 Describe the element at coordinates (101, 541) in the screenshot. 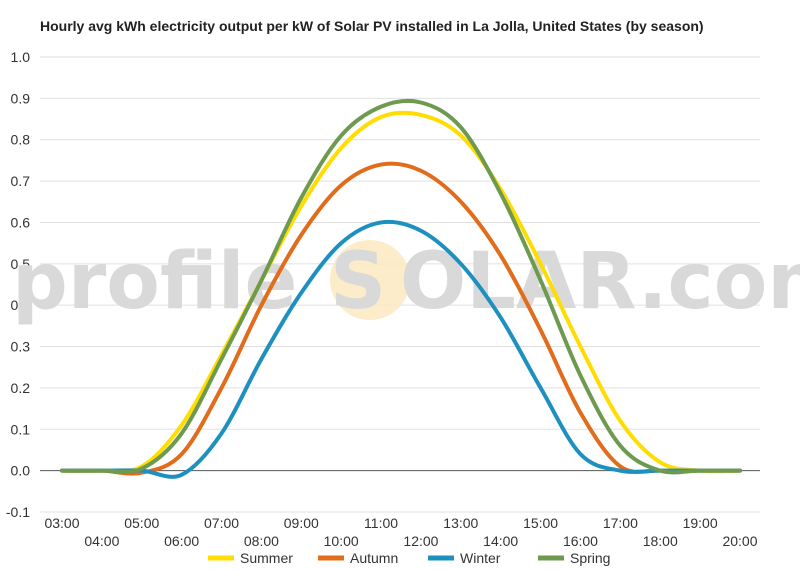

I see `x-tick-label: 04:00` at that location.